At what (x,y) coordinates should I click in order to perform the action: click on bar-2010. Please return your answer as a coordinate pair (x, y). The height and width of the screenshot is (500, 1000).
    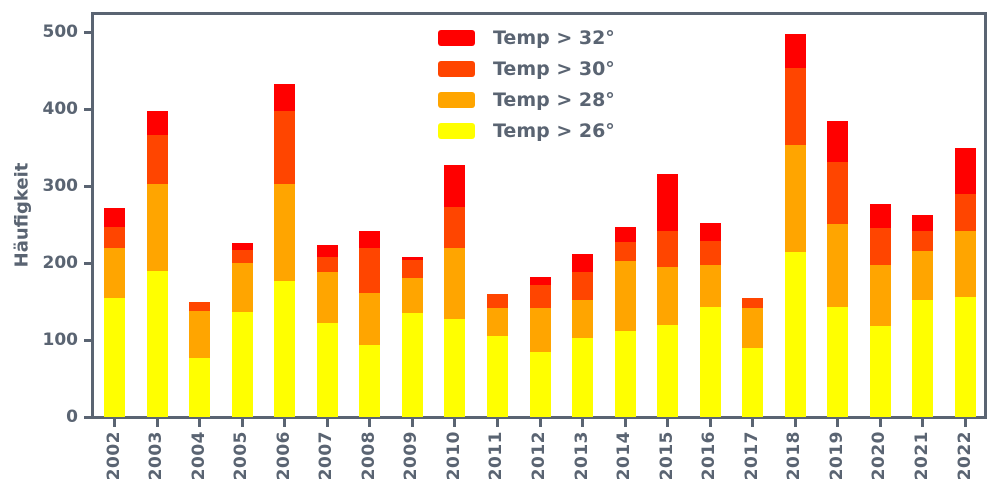
    Looking at the image, I should click on (455, 291).